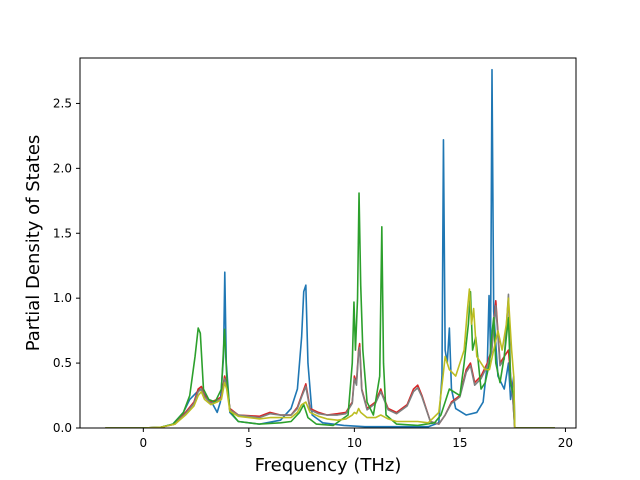 The width and height of the screenshot is (640, 480). Describe the element at coordinates (33, 243) in the screenshot. I see `y-axis-label: Partial Density of States` at that location.